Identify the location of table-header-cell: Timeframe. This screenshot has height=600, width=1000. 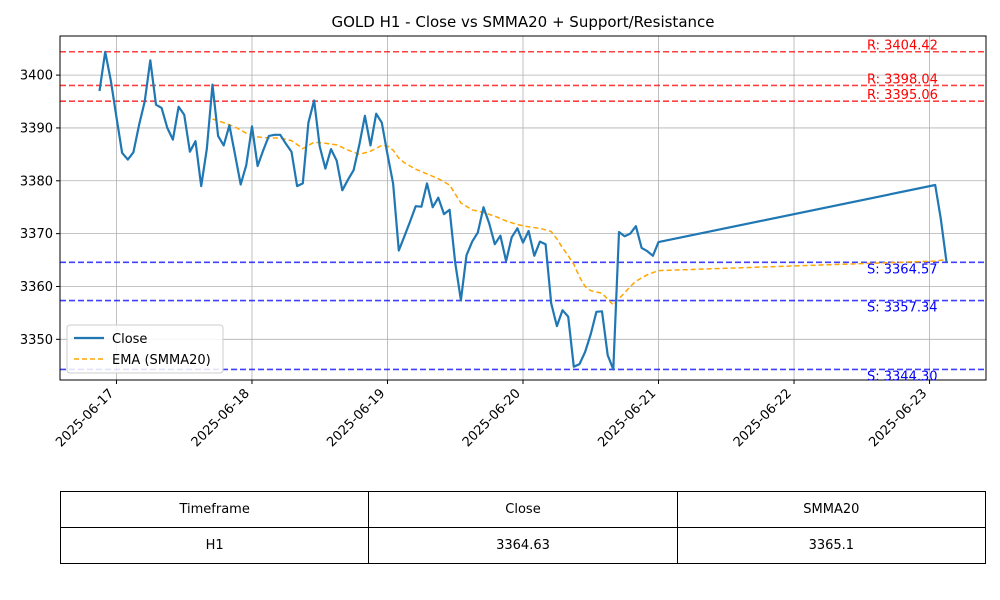
(214, 509).